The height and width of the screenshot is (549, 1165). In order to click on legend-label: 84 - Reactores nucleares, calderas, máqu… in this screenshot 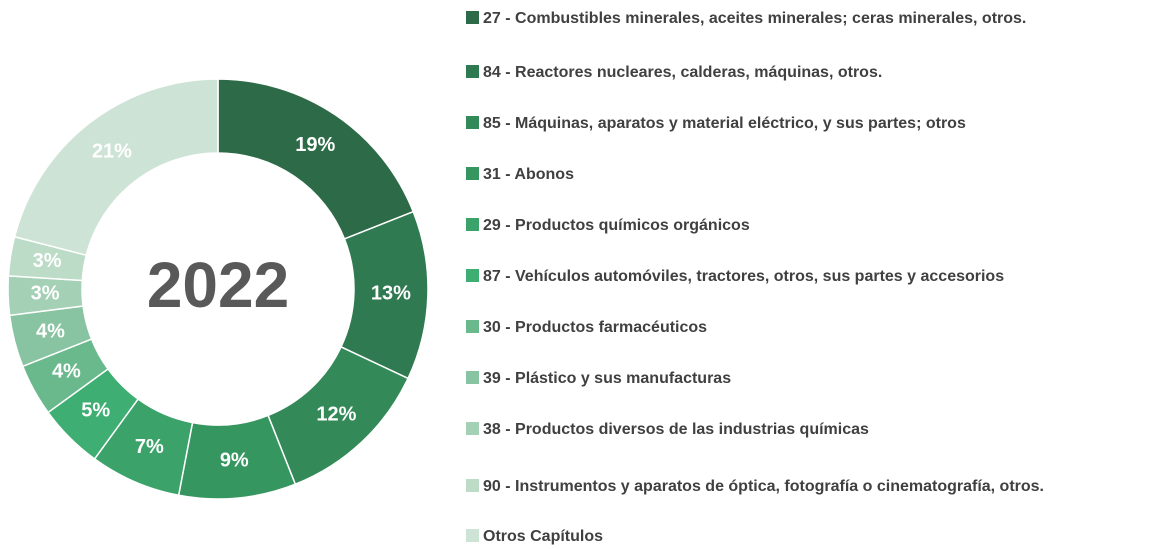, I will do `click(683, 72)`.